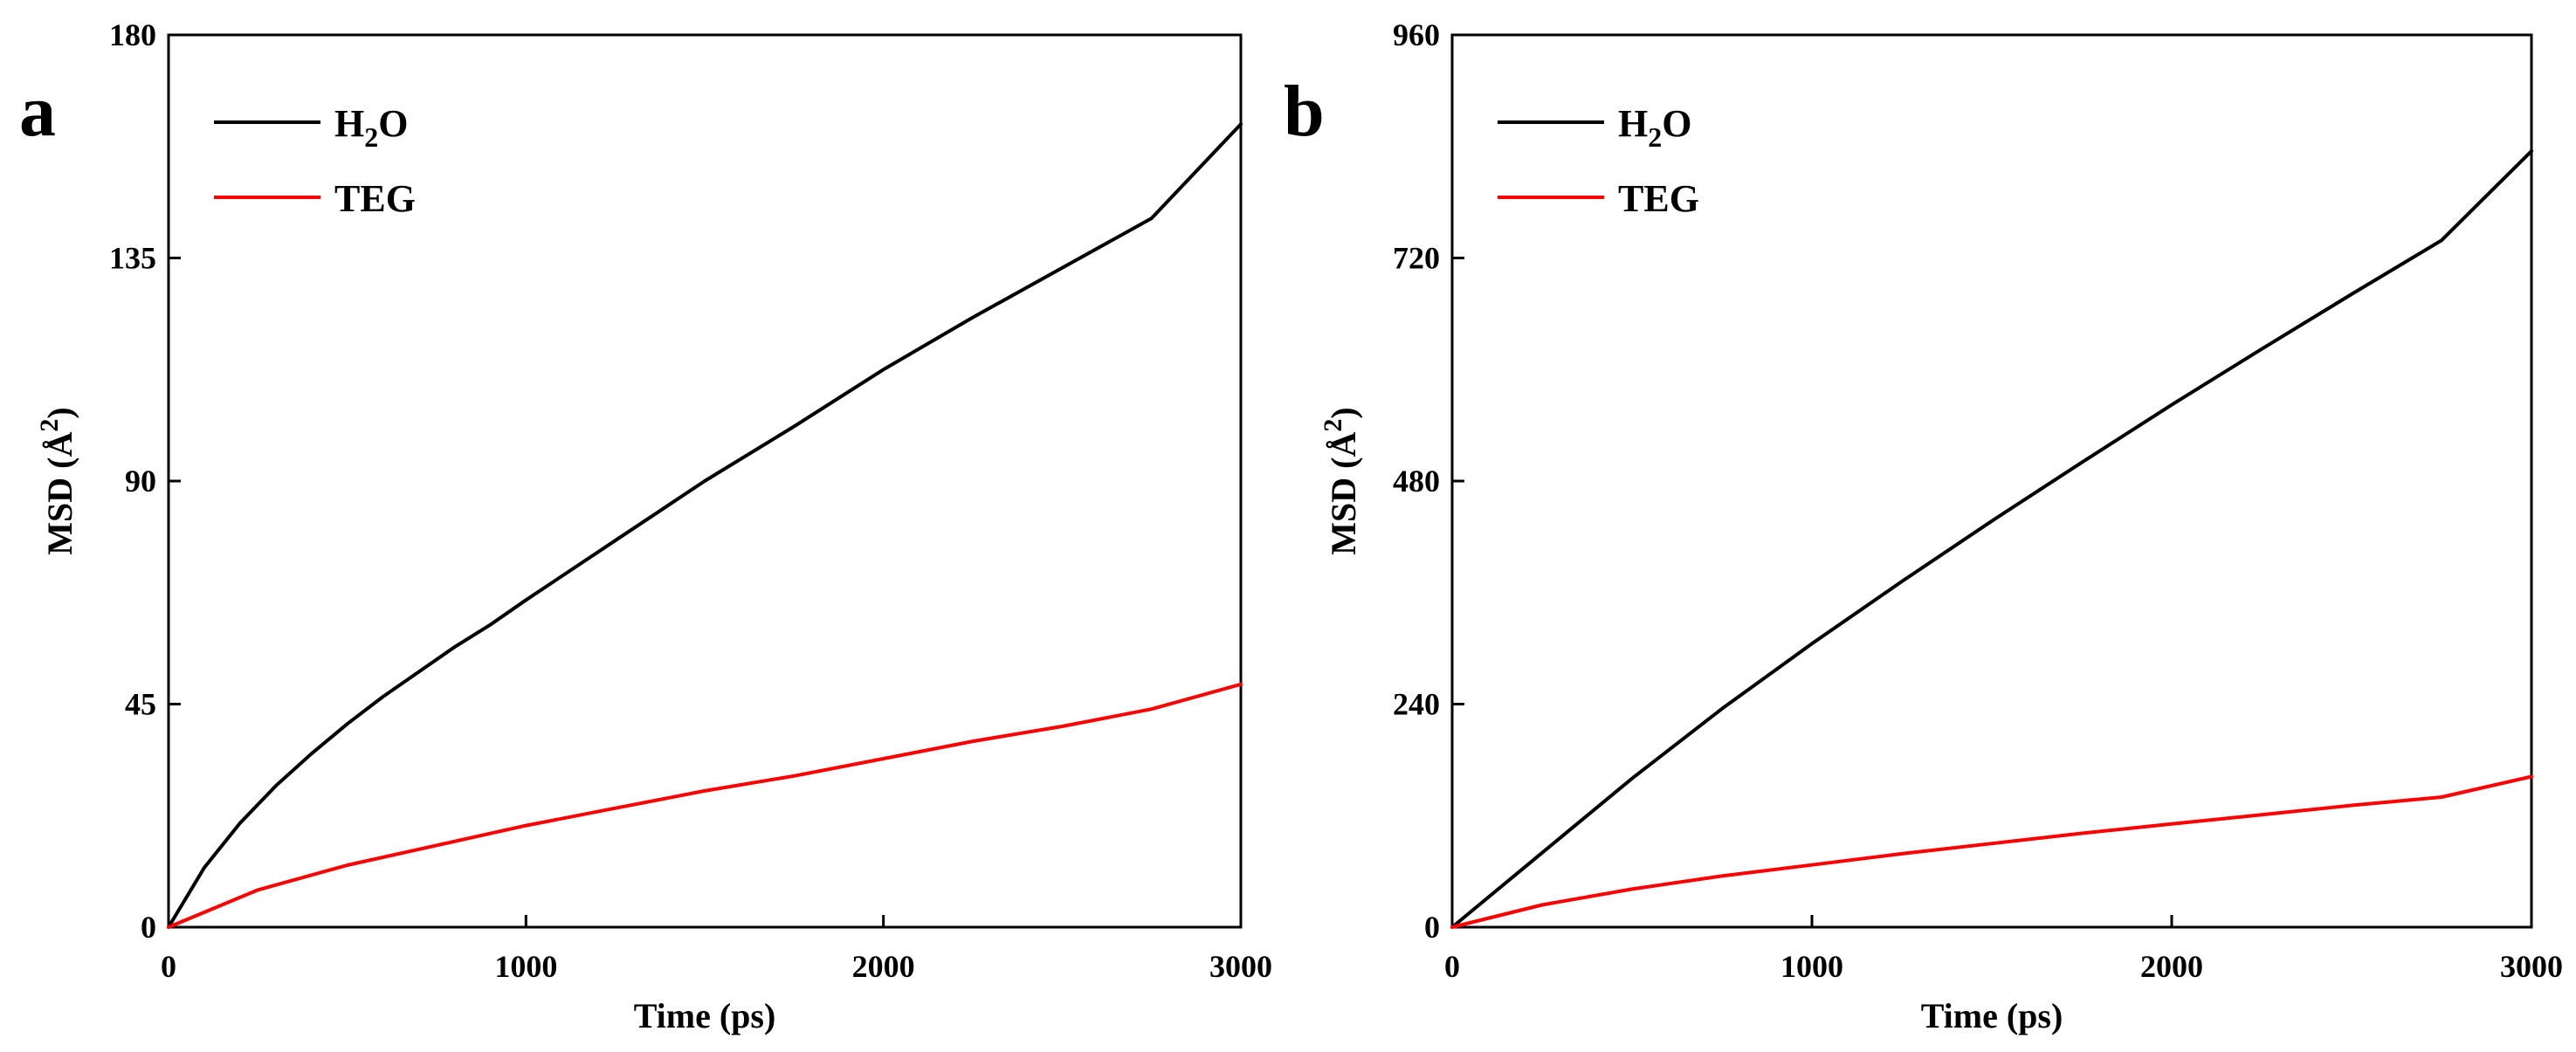 The width and height of the screenshot is (2576, 1052). I want to click on y-tick-label: 240, so click(1416, 704).